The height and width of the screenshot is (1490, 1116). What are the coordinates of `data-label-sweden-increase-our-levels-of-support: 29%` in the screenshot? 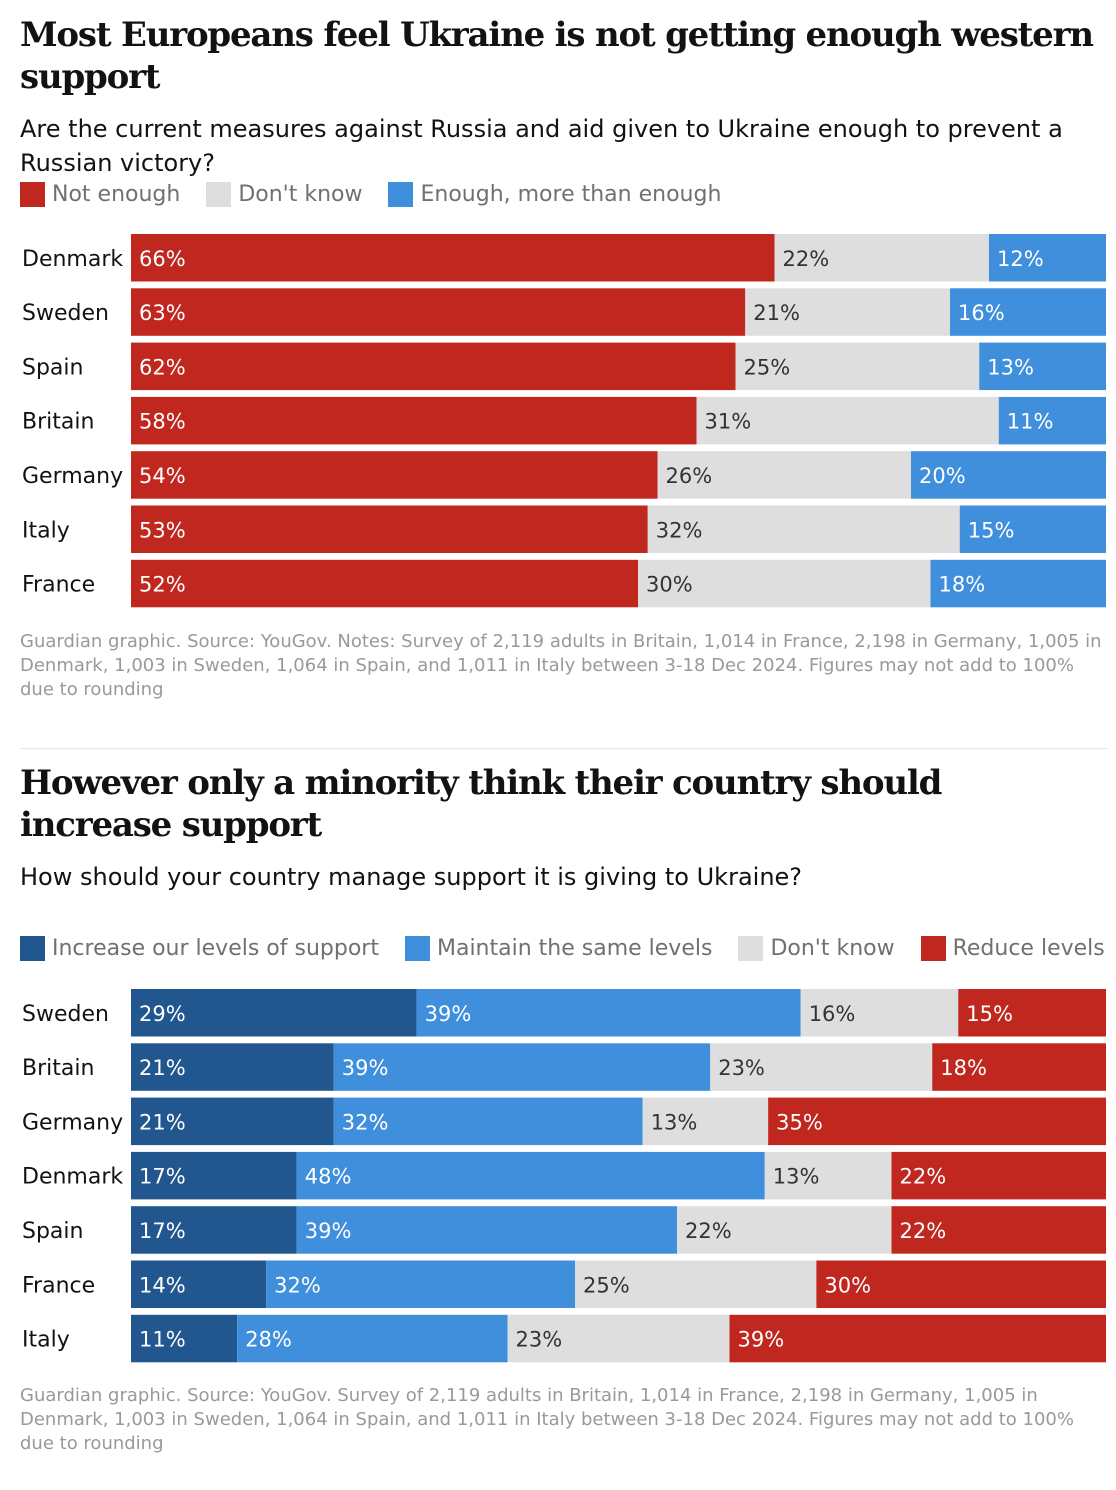 It's located at (162, 1014).